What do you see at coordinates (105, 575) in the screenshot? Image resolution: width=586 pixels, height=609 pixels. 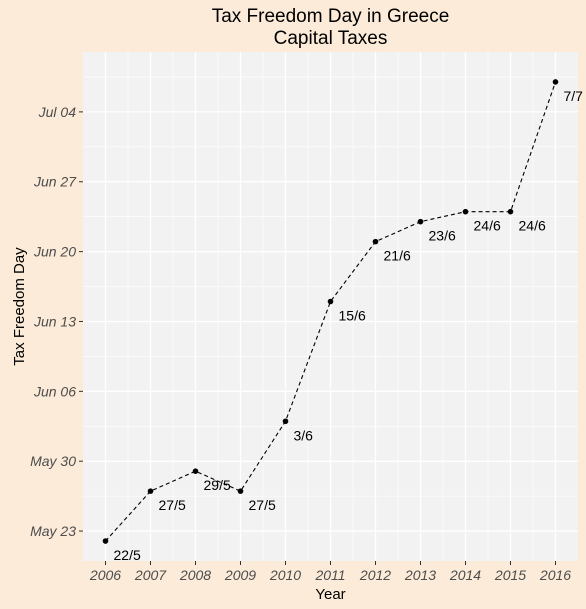 I see `x-tick-label: 2006` at bounding box center [105, 575].